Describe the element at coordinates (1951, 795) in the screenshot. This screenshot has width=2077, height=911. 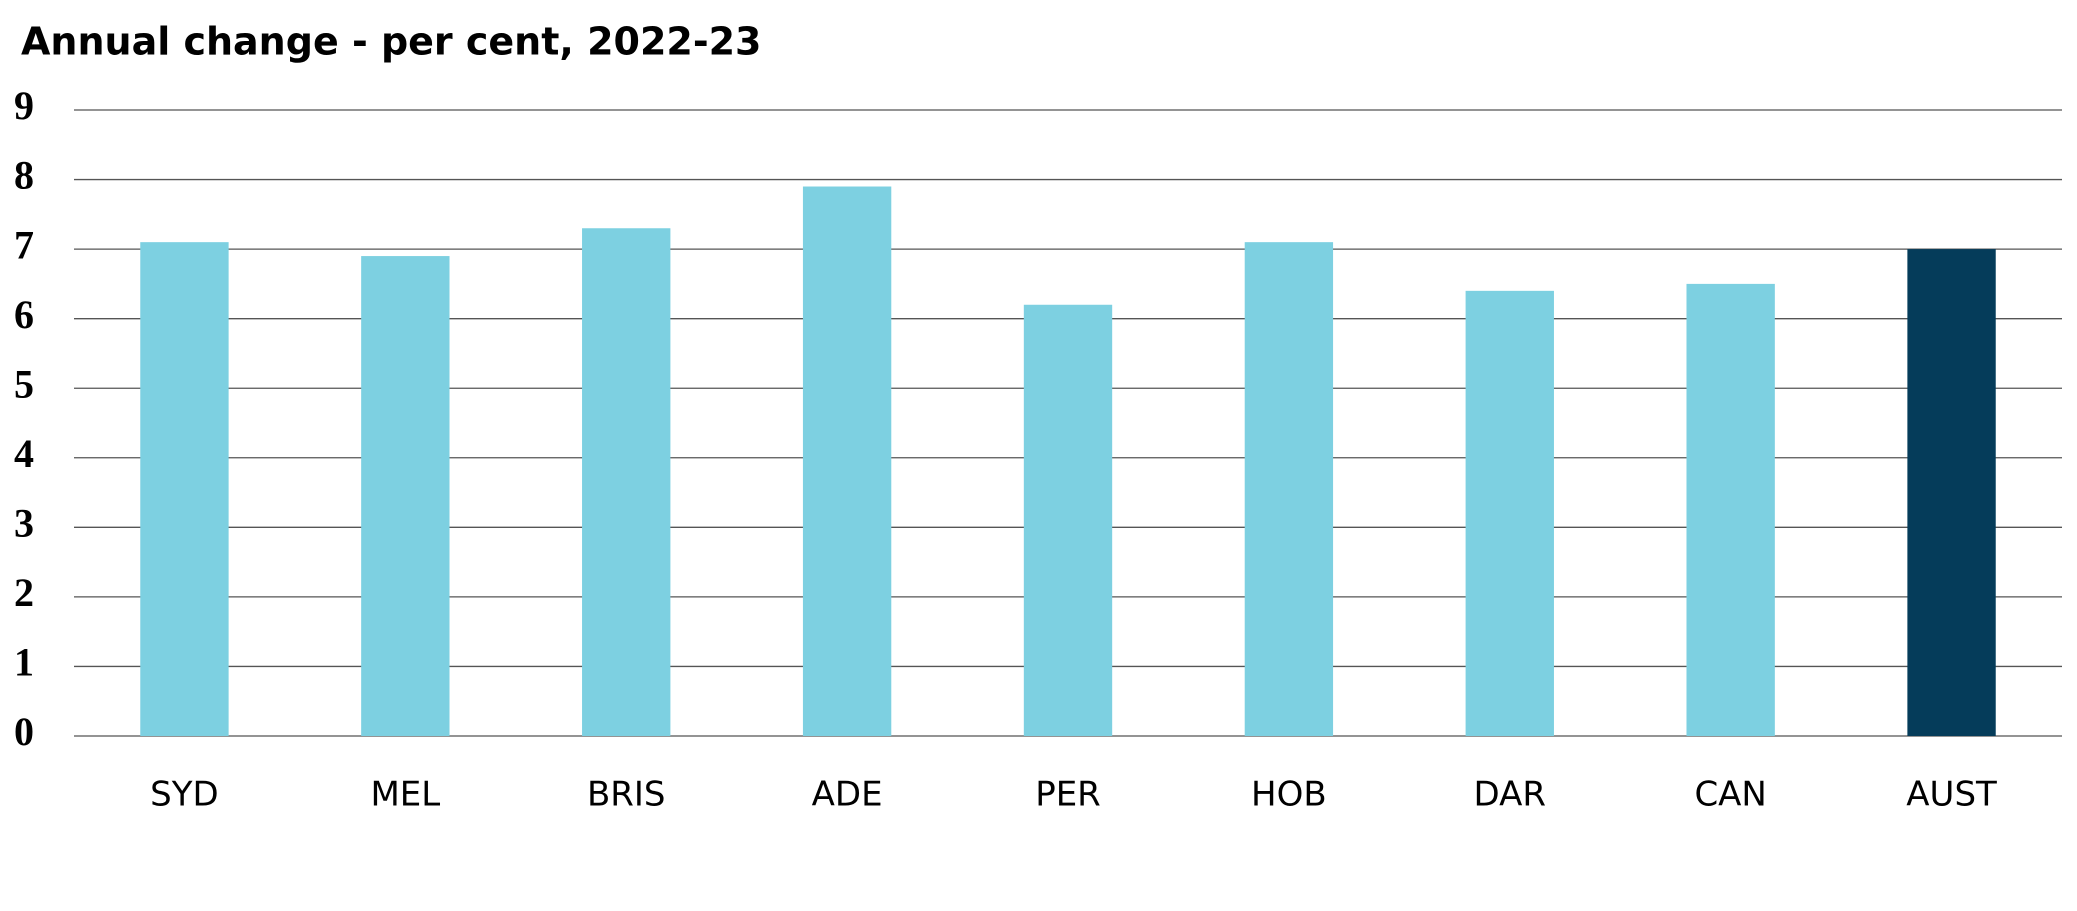
I see `x-tick-label: AUST` at that location.